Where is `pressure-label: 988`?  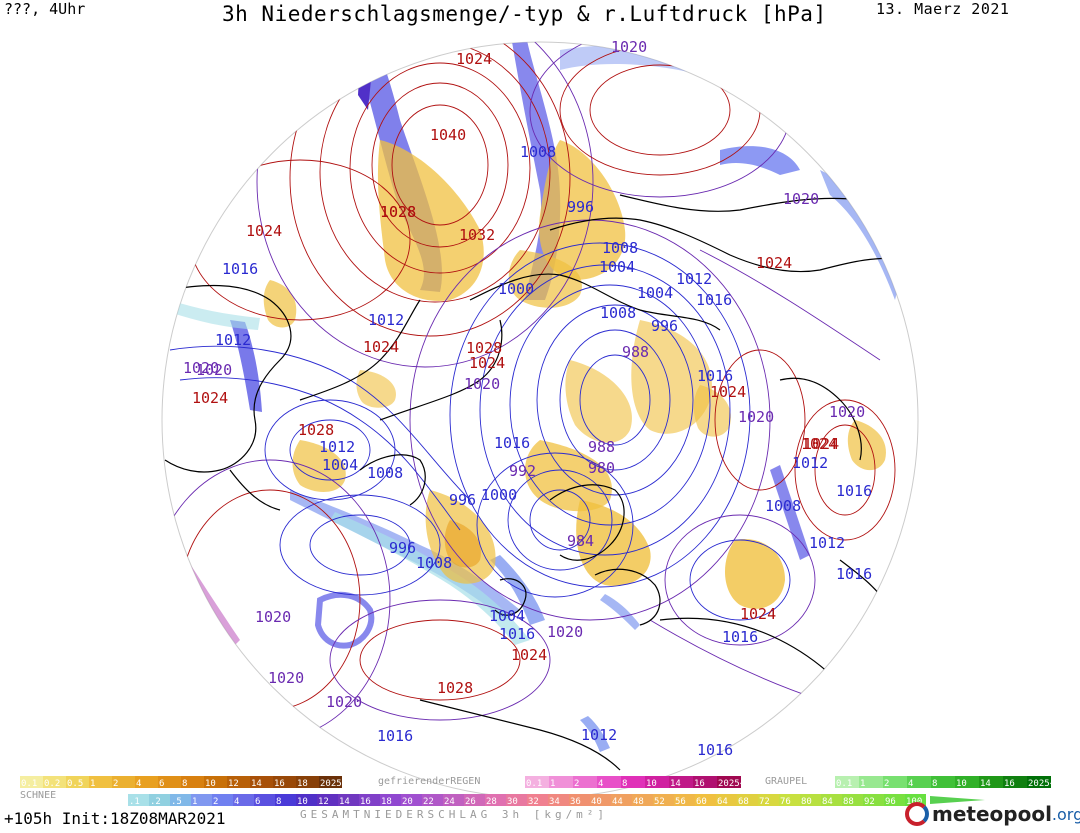
pressure-label: 988 is located at coordinates (635, 352).